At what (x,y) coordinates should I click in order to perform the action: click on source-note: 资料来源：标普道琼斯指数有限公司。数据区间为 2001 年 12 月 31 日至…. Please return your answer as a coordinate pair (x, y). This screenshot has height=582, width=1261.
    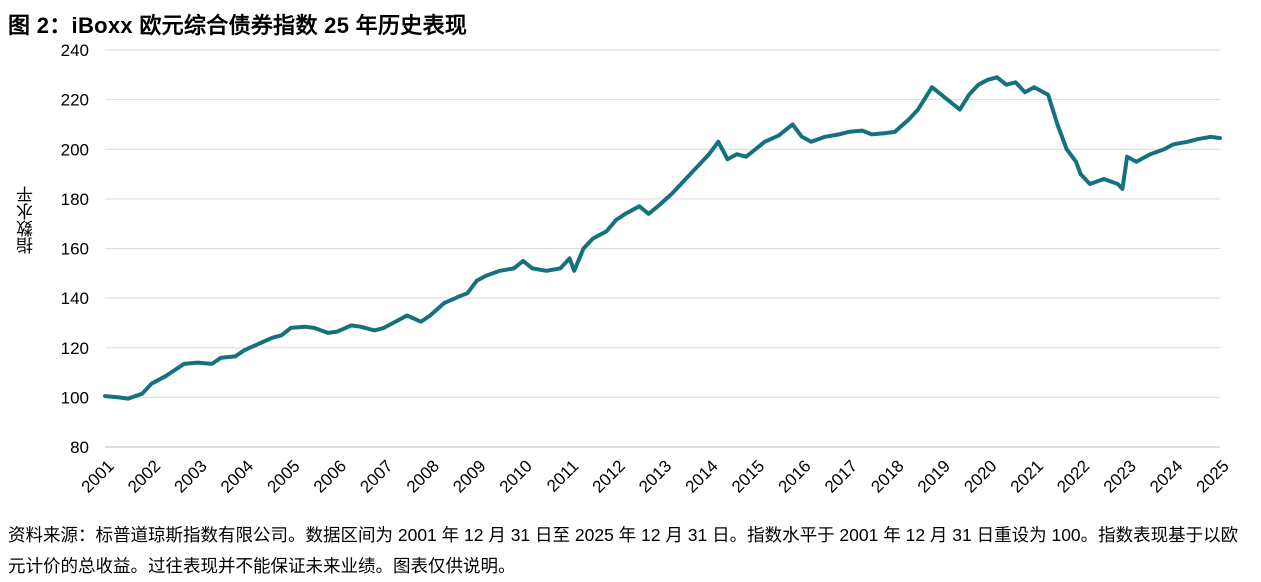
    Looking at the image, I should click on (623, 550).